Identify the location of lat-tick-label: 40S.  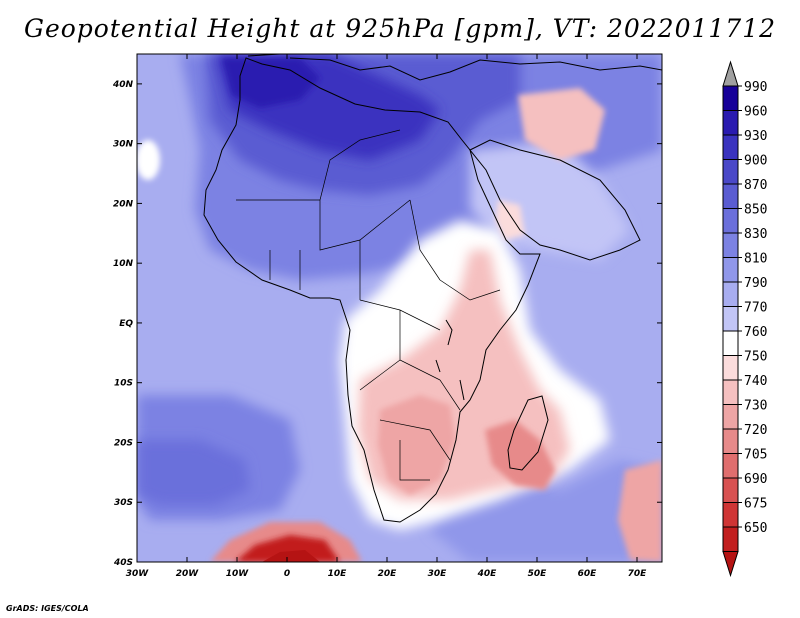
(123, 563).